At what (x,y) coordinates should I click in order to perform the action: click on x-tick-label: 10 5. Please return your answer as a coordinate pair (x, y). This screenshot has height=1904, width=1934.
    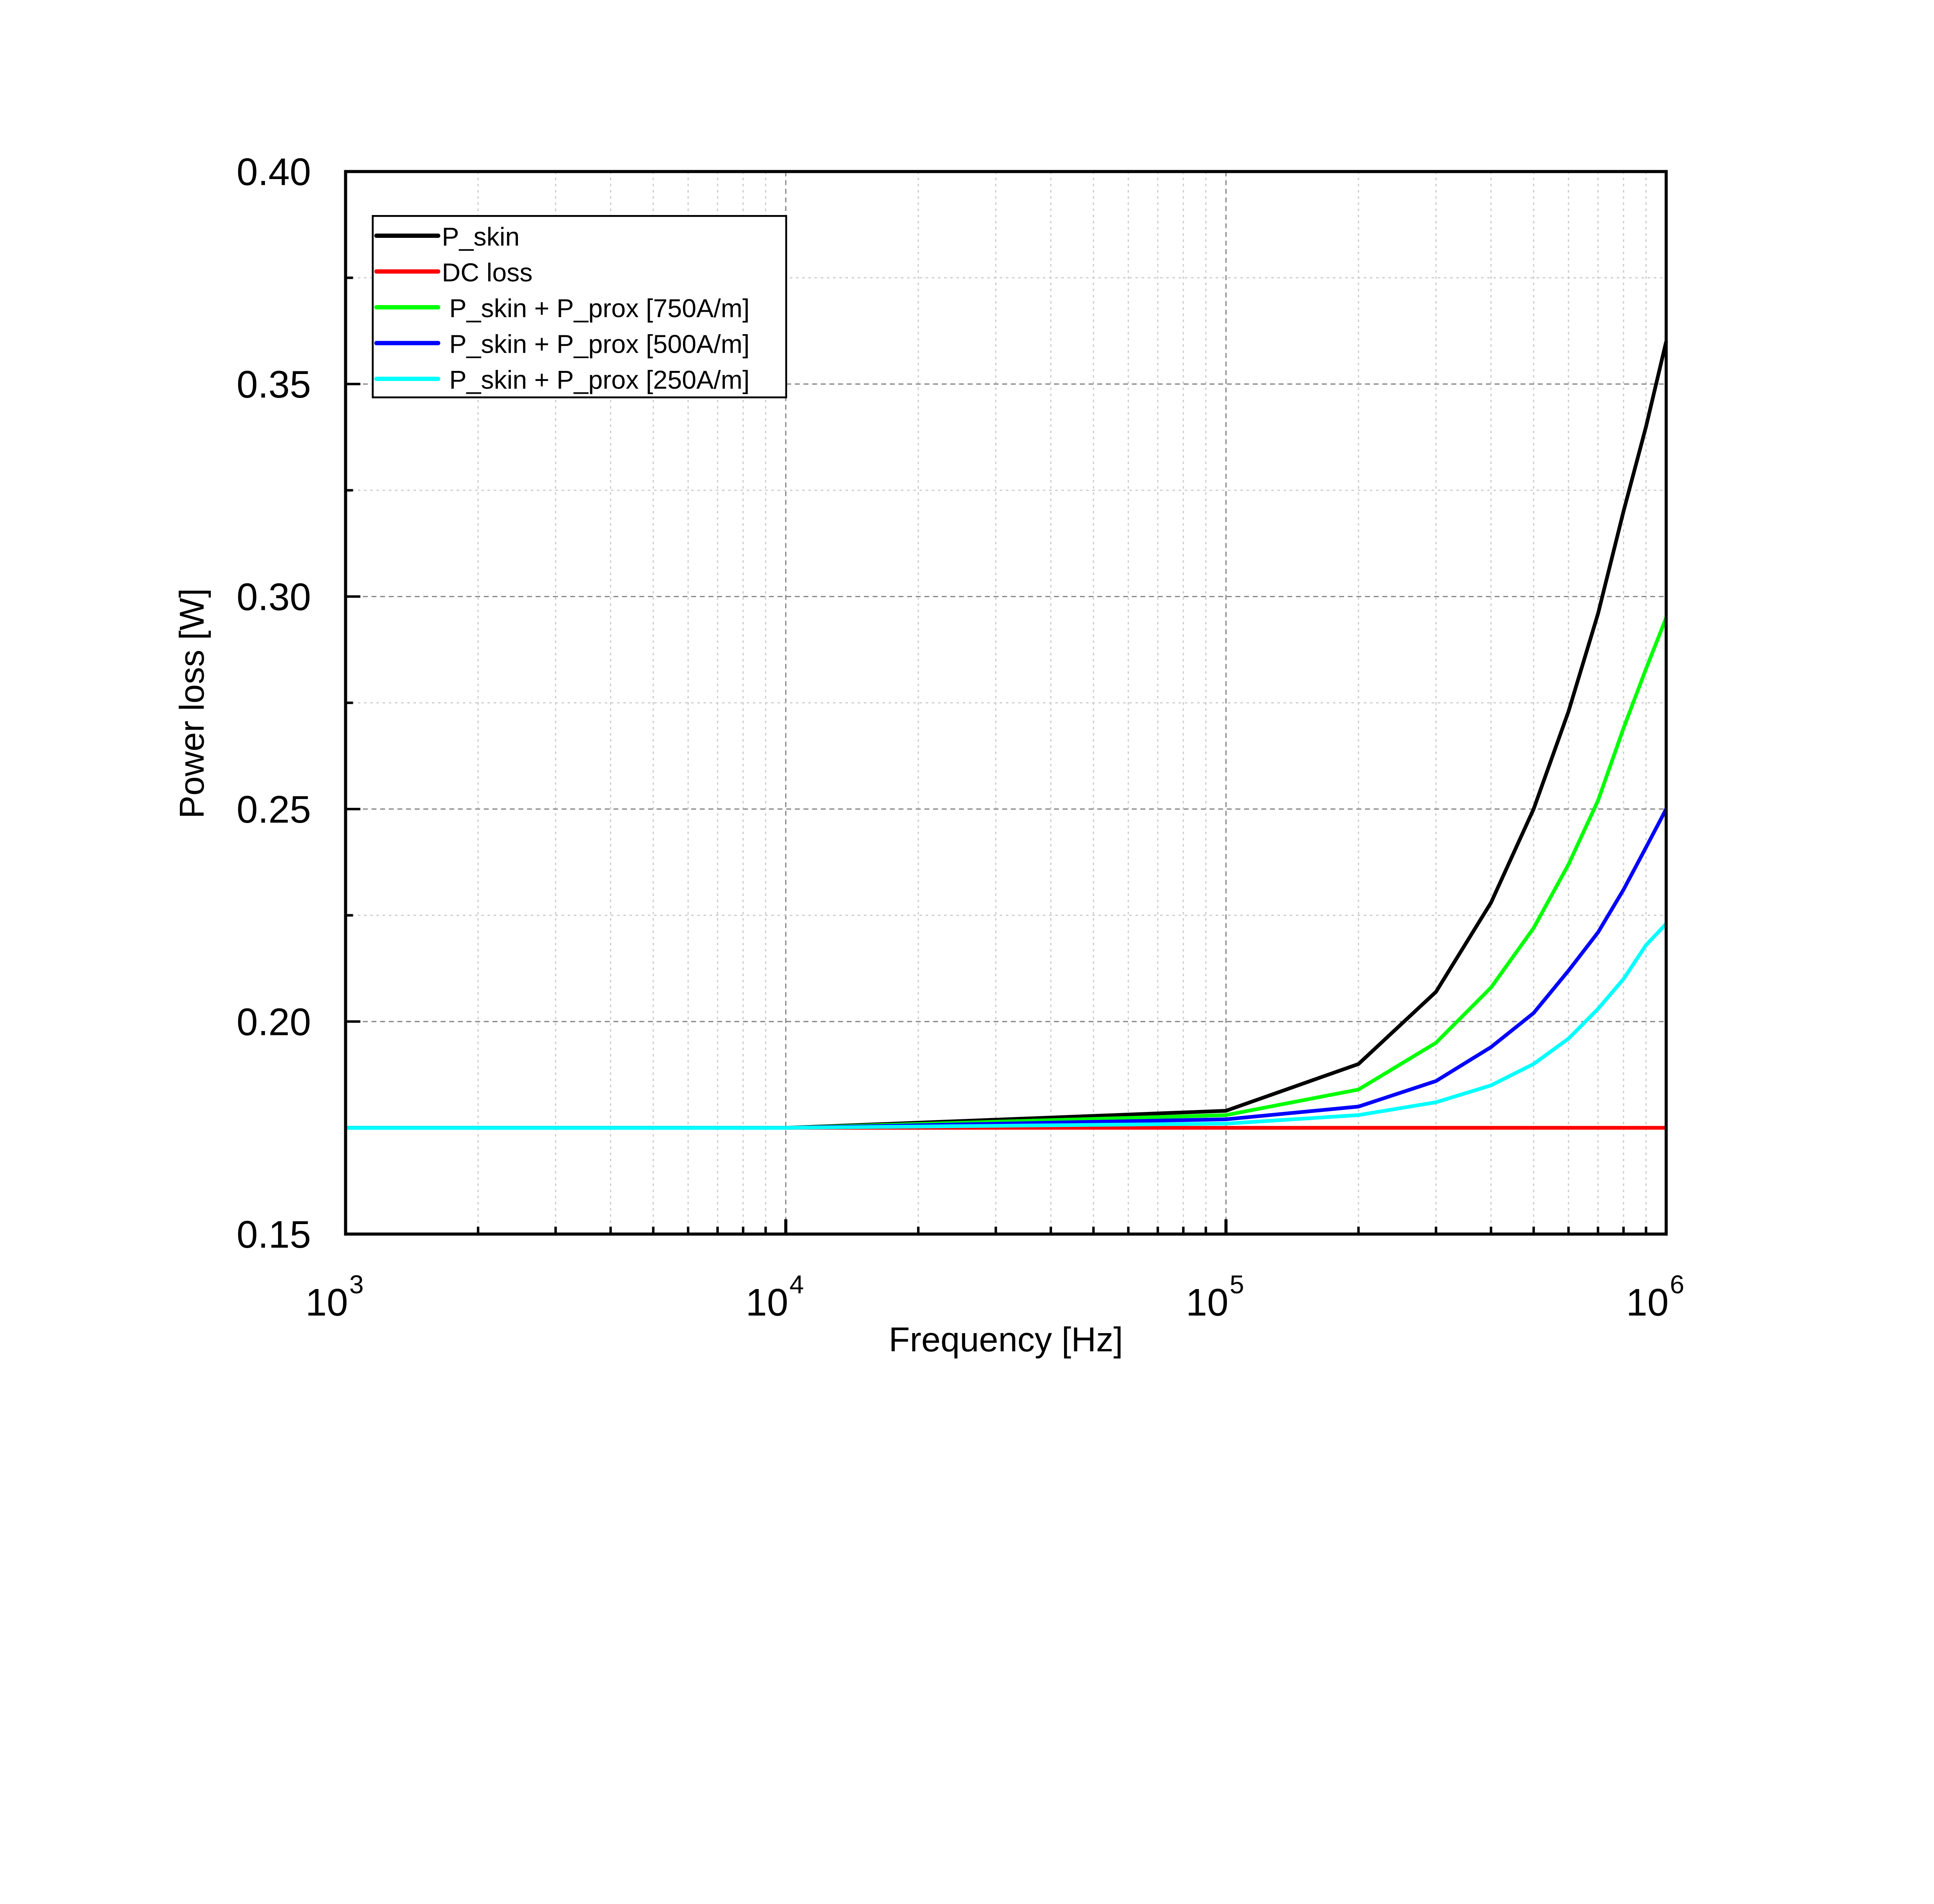
    Looking at the image, I should click on (1215, 1296).